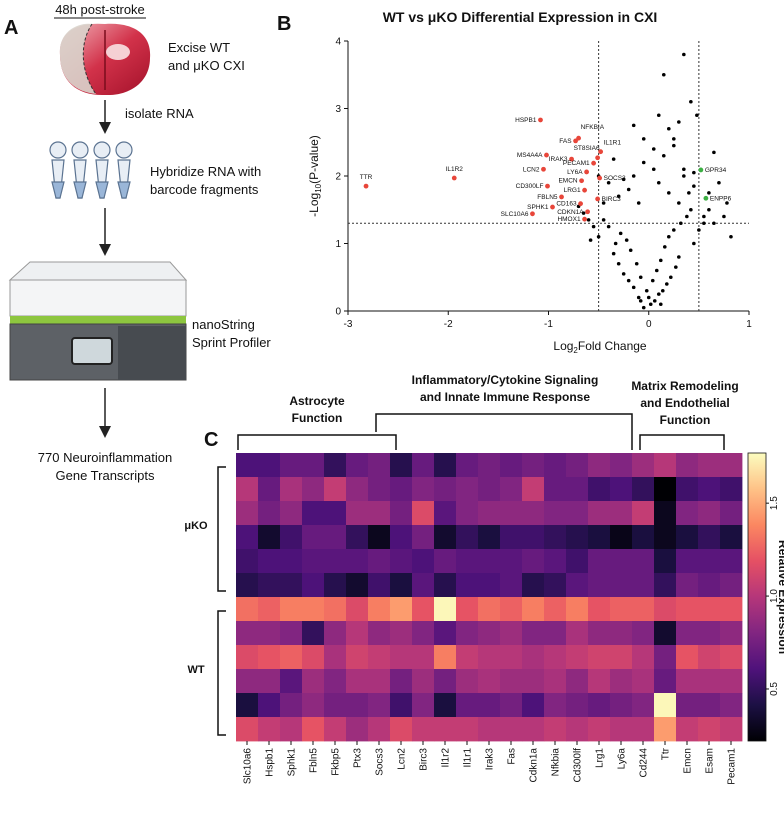 Image resolution: width=784 pixels, height=830 pixels. Describe the element at coordinates (530, 186) in the screenshot. I see `point-label: CD300LF` at that location.